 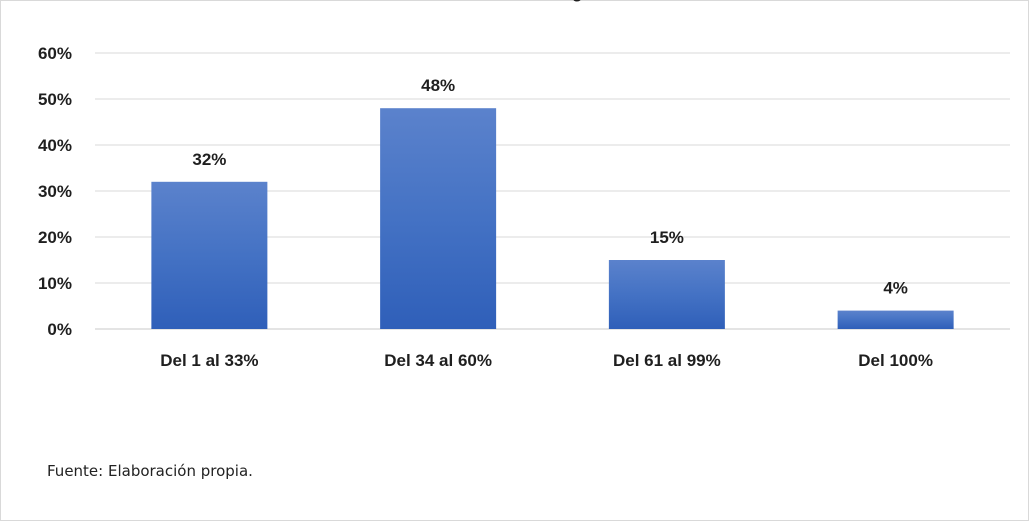 I want to click on y-tick-label: 60%, so click(x=55, y=53).